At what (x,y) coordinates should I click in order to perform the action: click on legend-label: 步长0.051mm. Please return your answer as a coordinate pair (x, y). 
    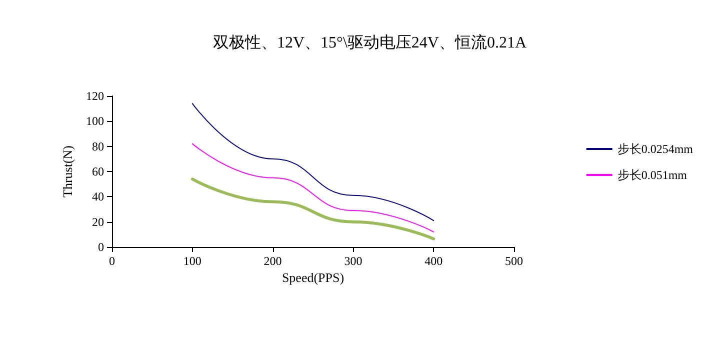
    Looking at the image, I should click on (652, 175).